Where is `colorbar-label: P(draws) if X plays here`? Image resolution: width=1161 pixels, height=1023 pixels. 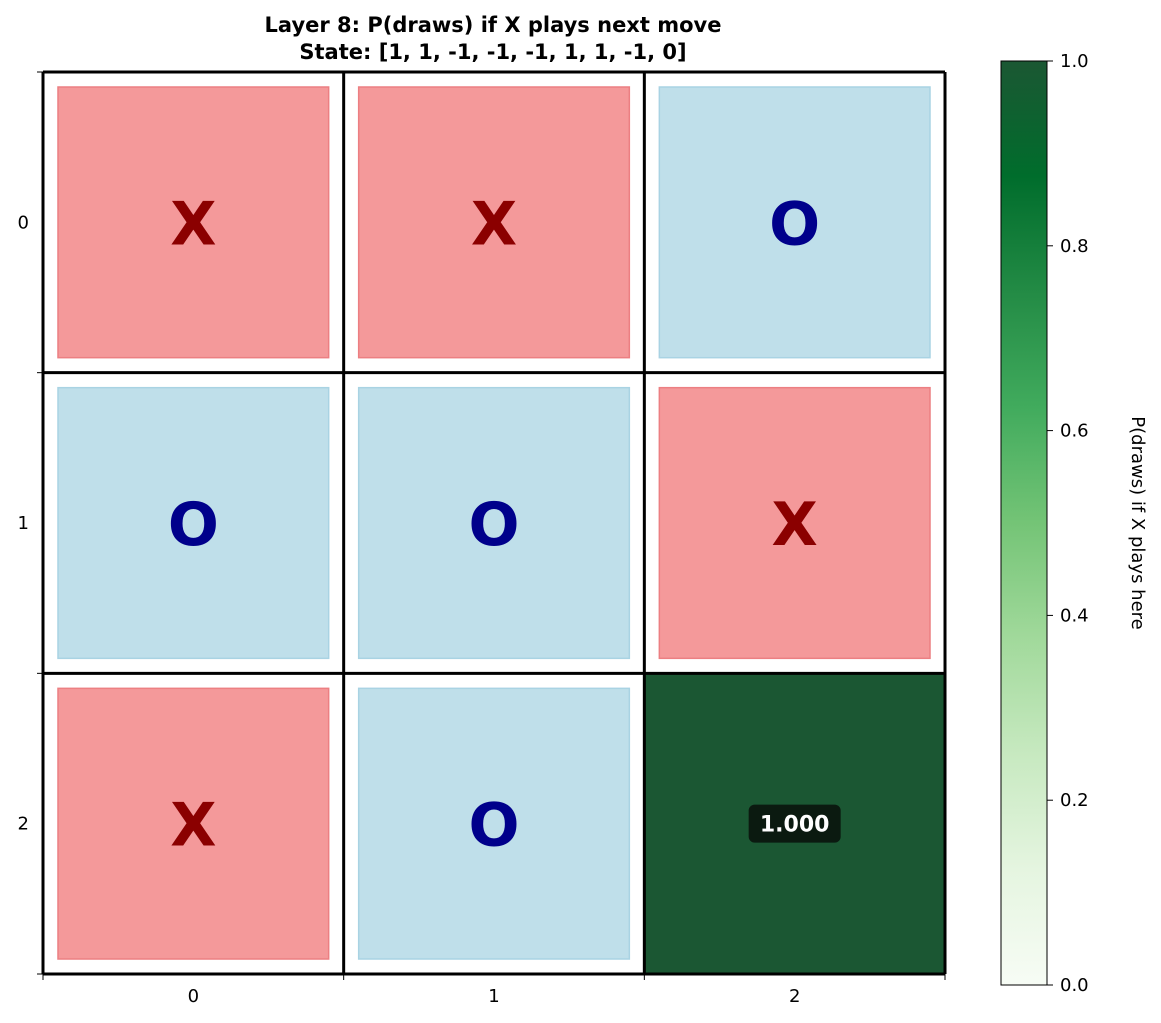
colorbar-label: P(draws) if X plays here is located at coordinates (1137, 522).